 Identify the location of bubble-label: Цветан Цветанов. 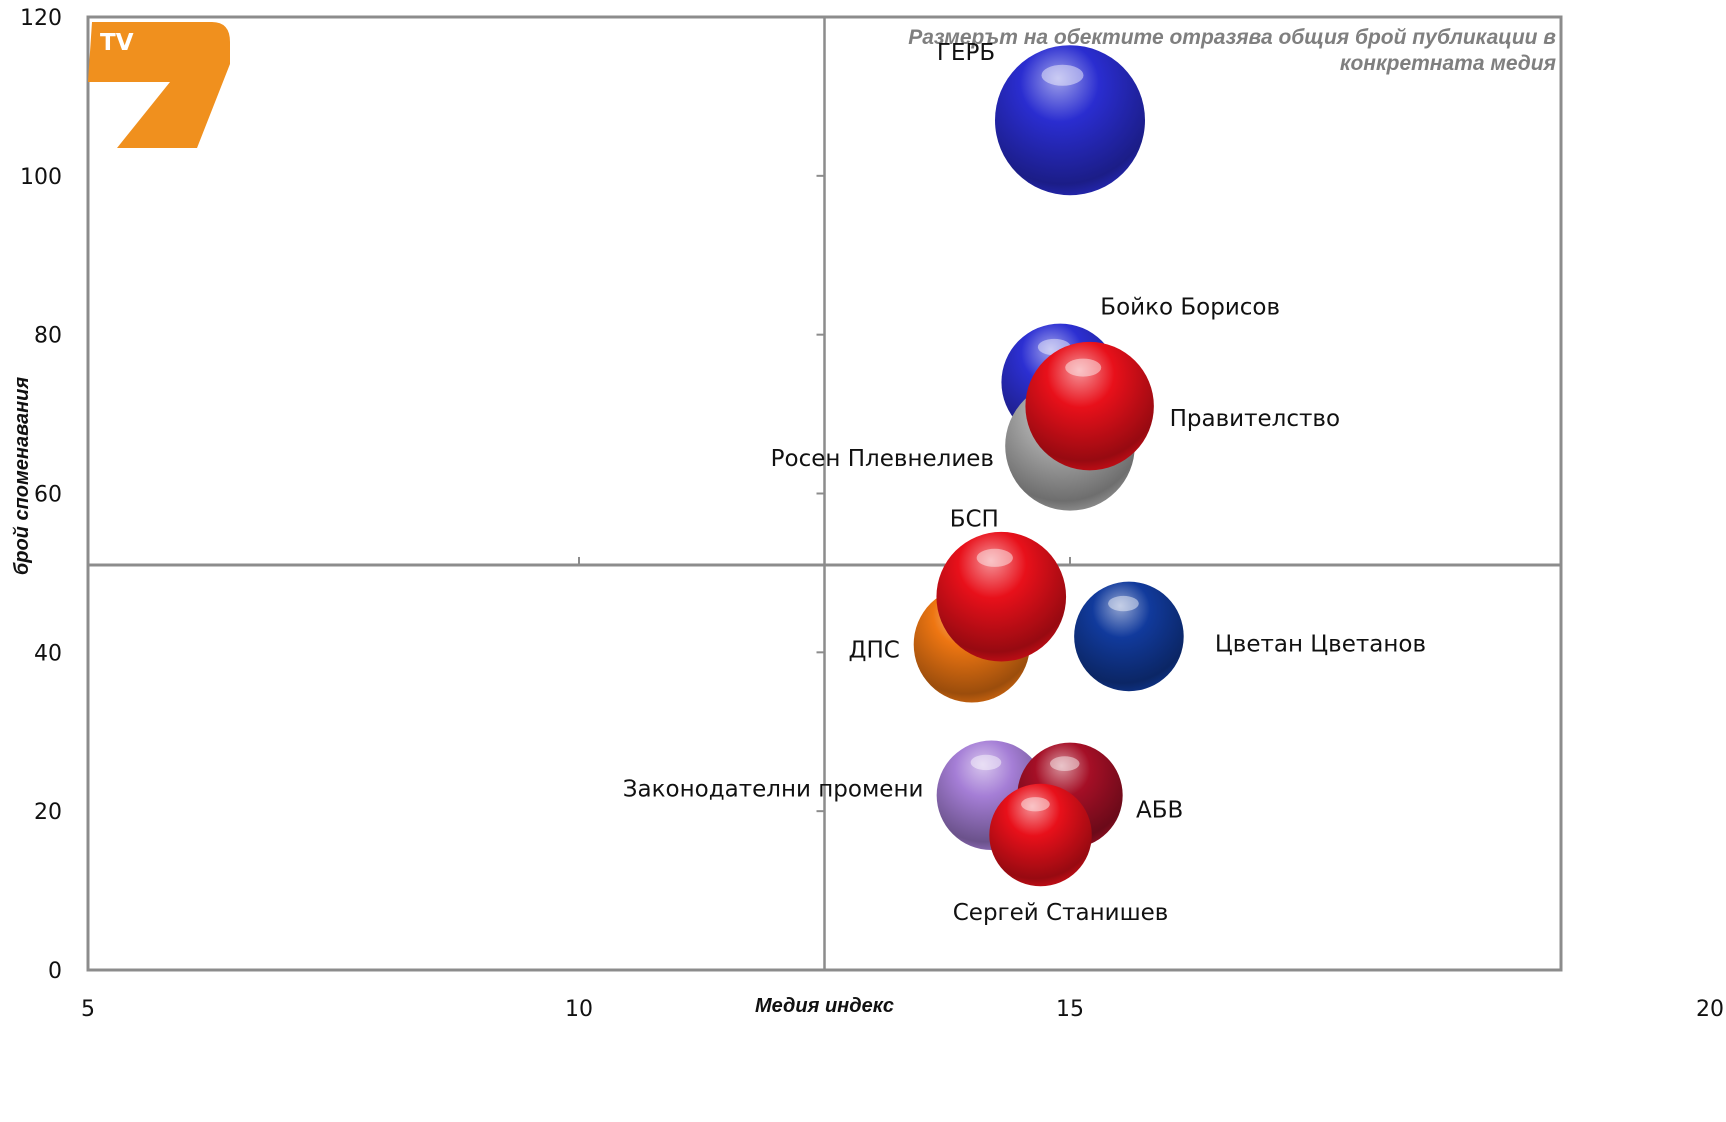
(1320, 644).